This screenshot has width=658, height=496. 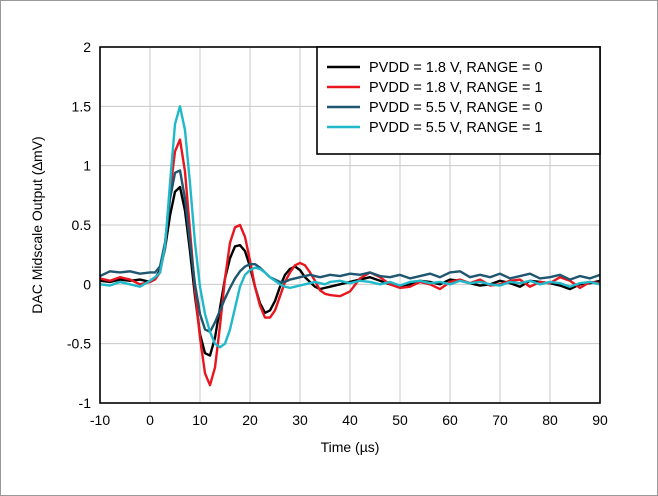 What do you see at coordinates (87, 284) in the screenshot?
I see `y-tick-label: 0` at bounding box center [87, 284].